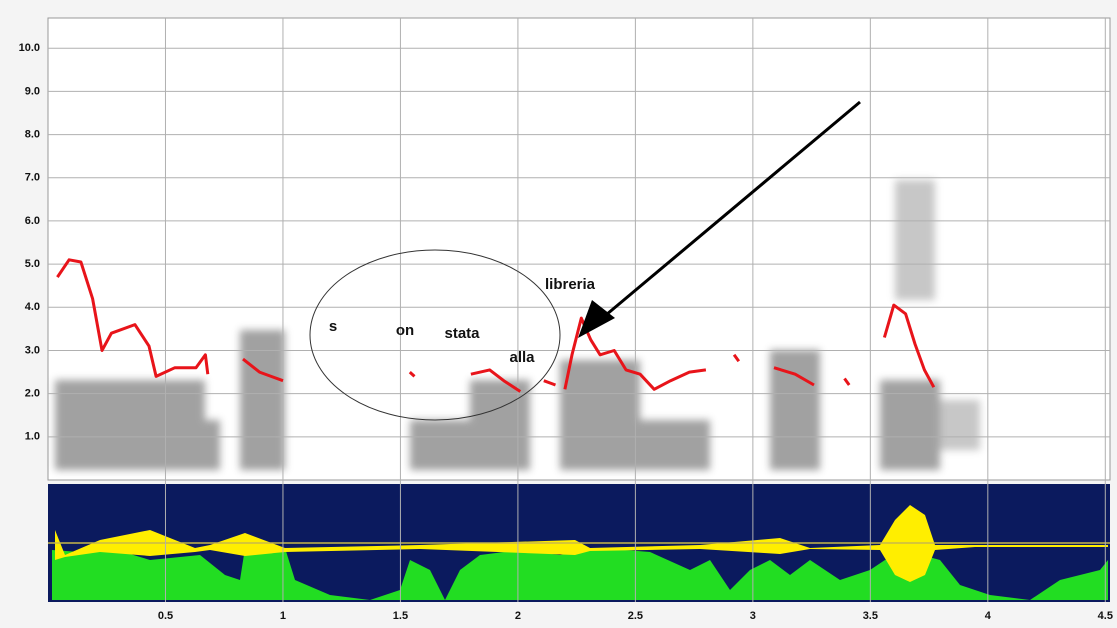 This screenshot has width=1117, height=628. What do you see at coordinates (32, 134) in the screenshot?
I see `y-tick-label: 8.0` at bounding box center [32, 134].